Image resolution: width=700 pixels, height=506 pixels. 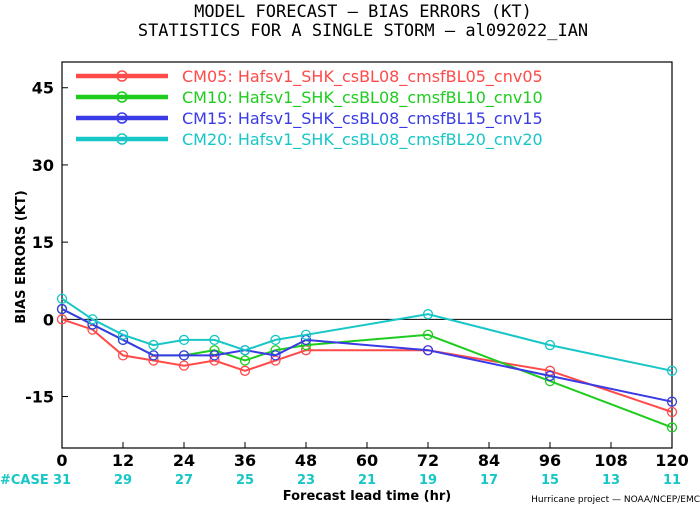 I want to click on x-tick-label: 36, so click(x=245, y=460).